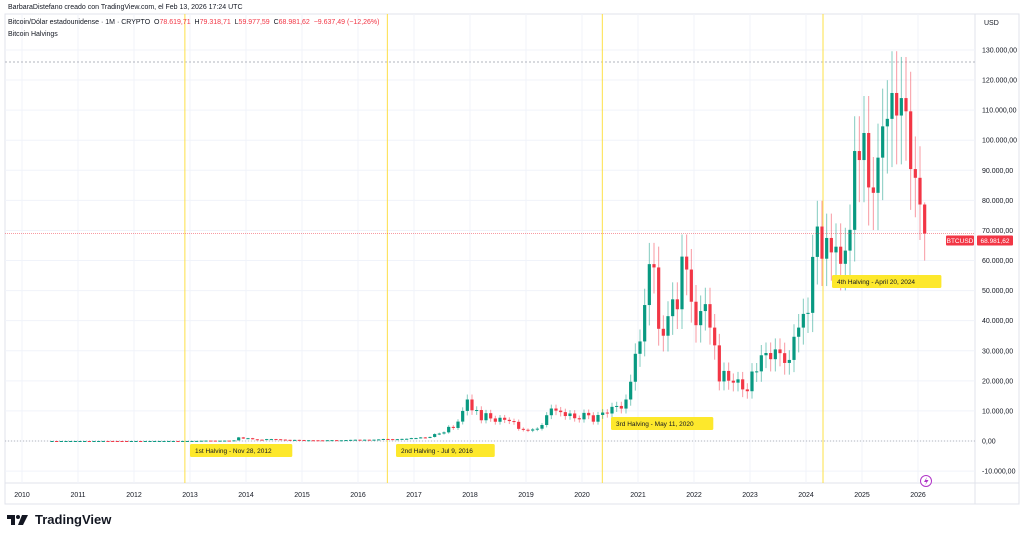  I want to click on y-tick-label: 40.000,00, so click(997, 321).